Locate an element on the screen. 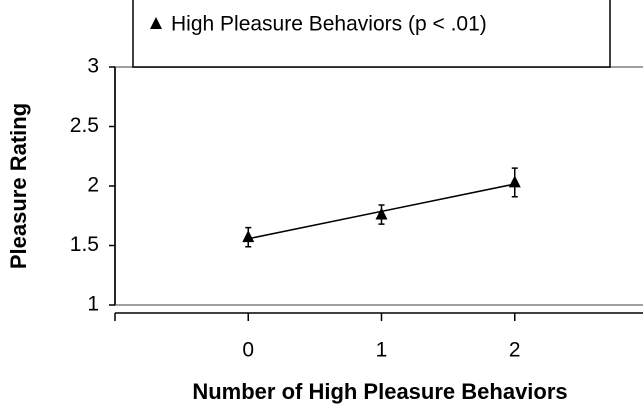 The image size is (643, 415). y-tick-label: 2 is located at coordinates (93, 185).